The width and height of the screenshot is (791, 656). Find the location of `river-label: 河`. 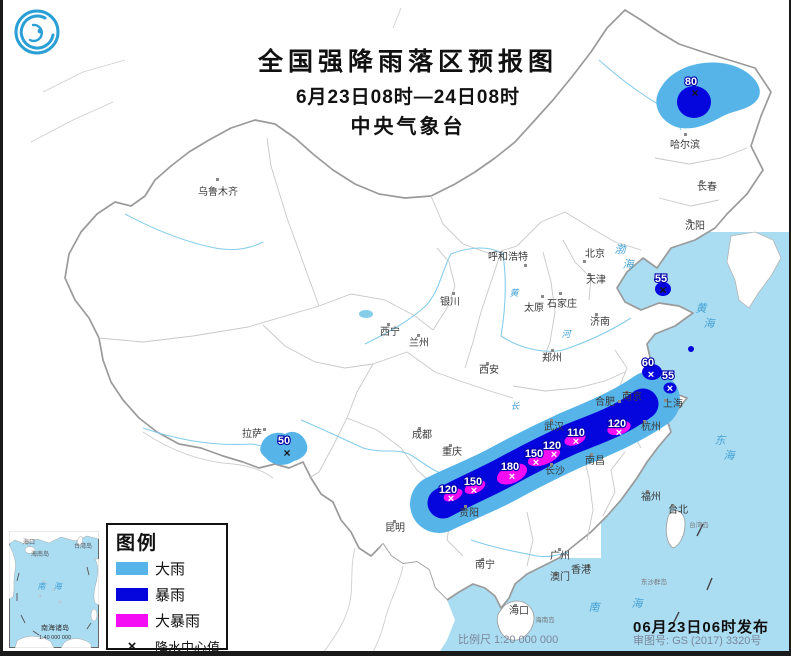

river-label: 河 is located at coordinates (566, 334).